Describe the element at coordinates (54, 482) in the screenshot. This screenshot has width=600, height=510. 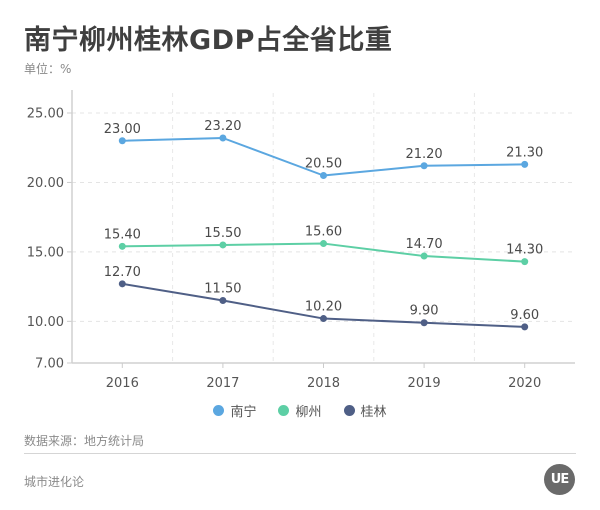
I see `brand-name: 城市进化论` at that location.